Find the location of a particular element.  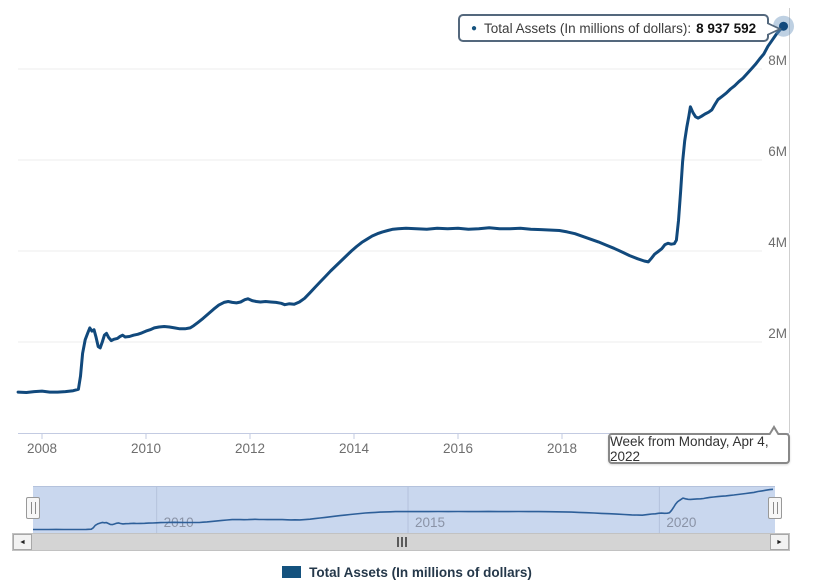

x-axis-label: 2010 is located at coordinates (146, 448).